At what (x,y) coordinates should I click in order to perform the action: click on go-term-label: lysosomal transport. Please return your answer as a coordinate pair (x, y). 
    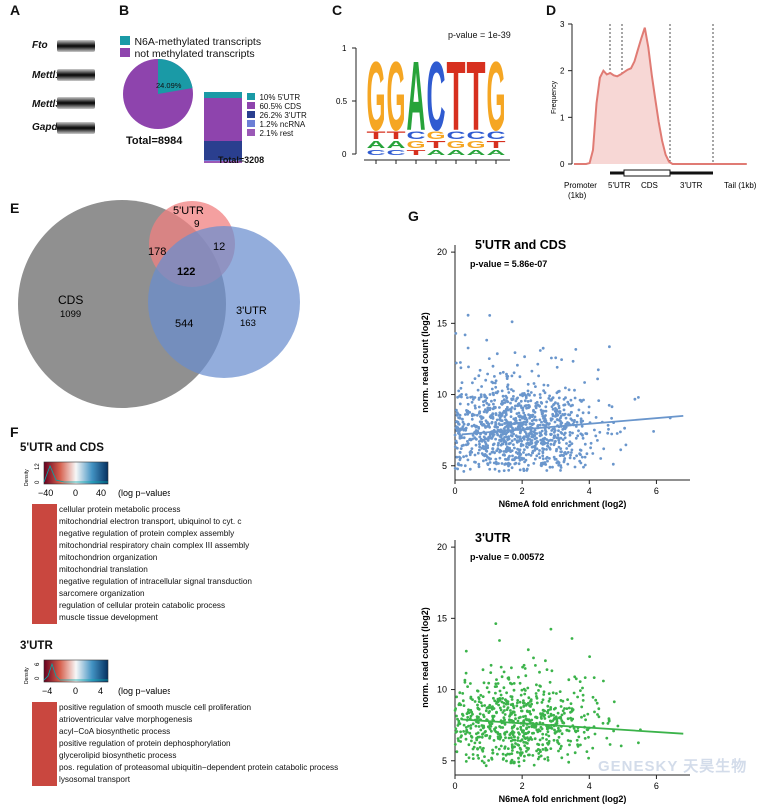
    Looking at the image, I should click on (94, 779).